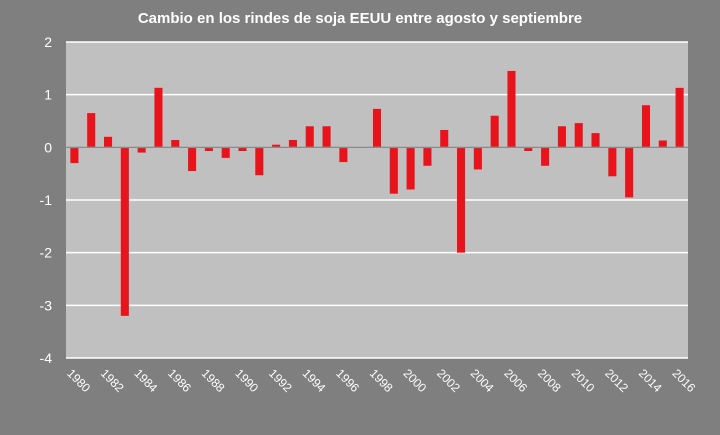  What do you see at coordinates (549, 380) in the screenshot?
I see `x-tick-label: 2008` at bounding box center [549, 380].